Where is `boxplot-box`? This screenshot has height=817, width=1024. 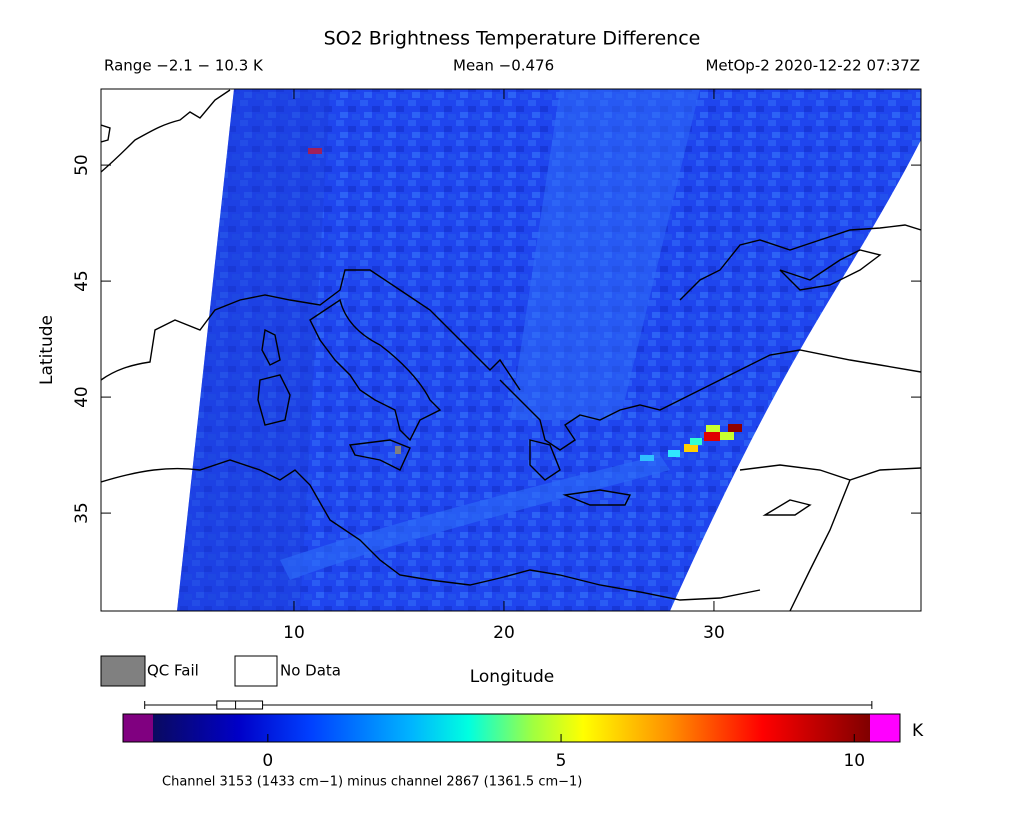
boxplot-box is located at coordinates (240, 705).